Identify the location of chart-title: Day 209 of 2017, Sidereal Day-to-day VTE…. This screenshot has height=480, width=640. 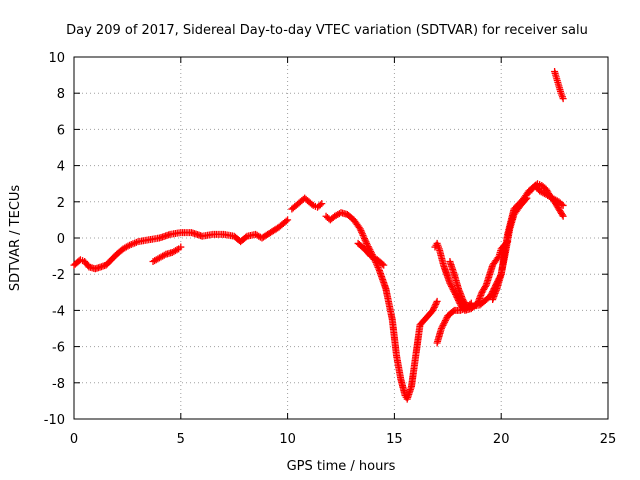
(327, 30).